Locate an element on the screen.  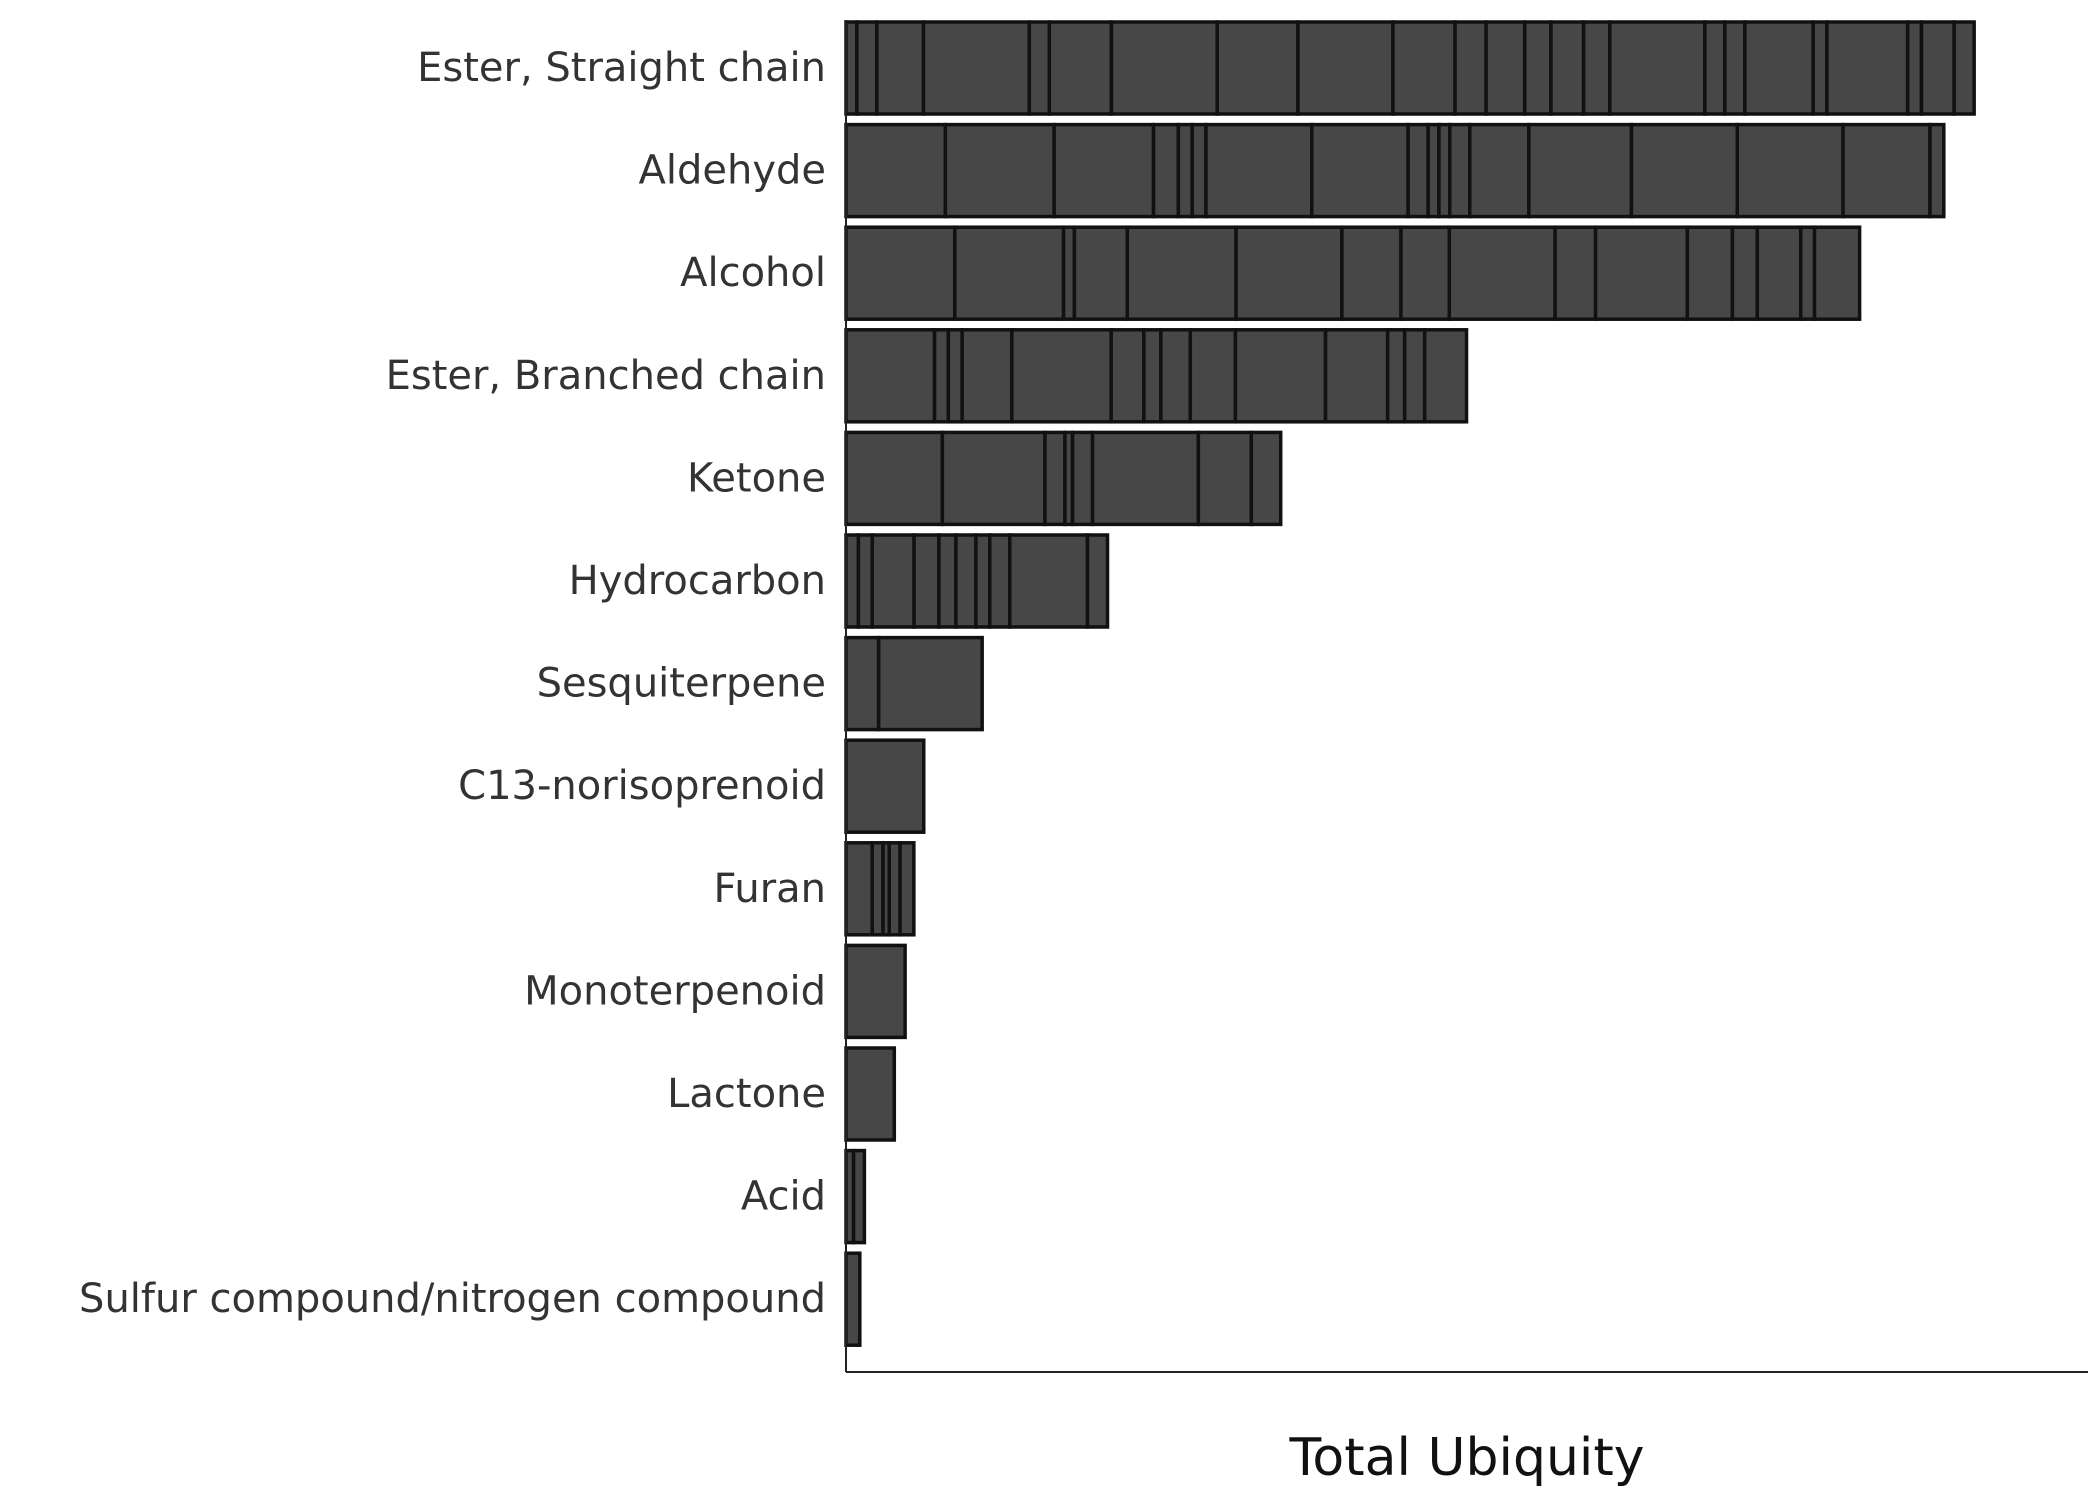
bar-alcohol is located at coordinates (1353, 273).